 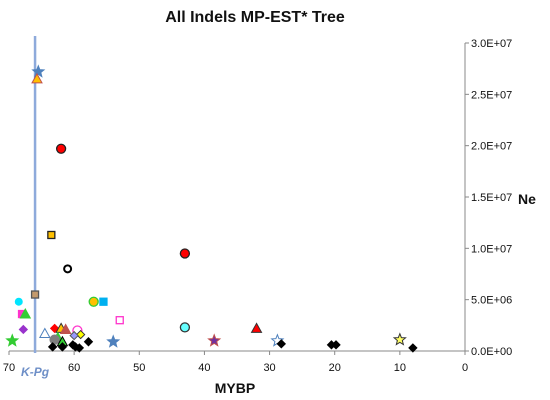 I want to click on chart-title: All Indels MP-EST* Tree, so click(x=255, y=17).